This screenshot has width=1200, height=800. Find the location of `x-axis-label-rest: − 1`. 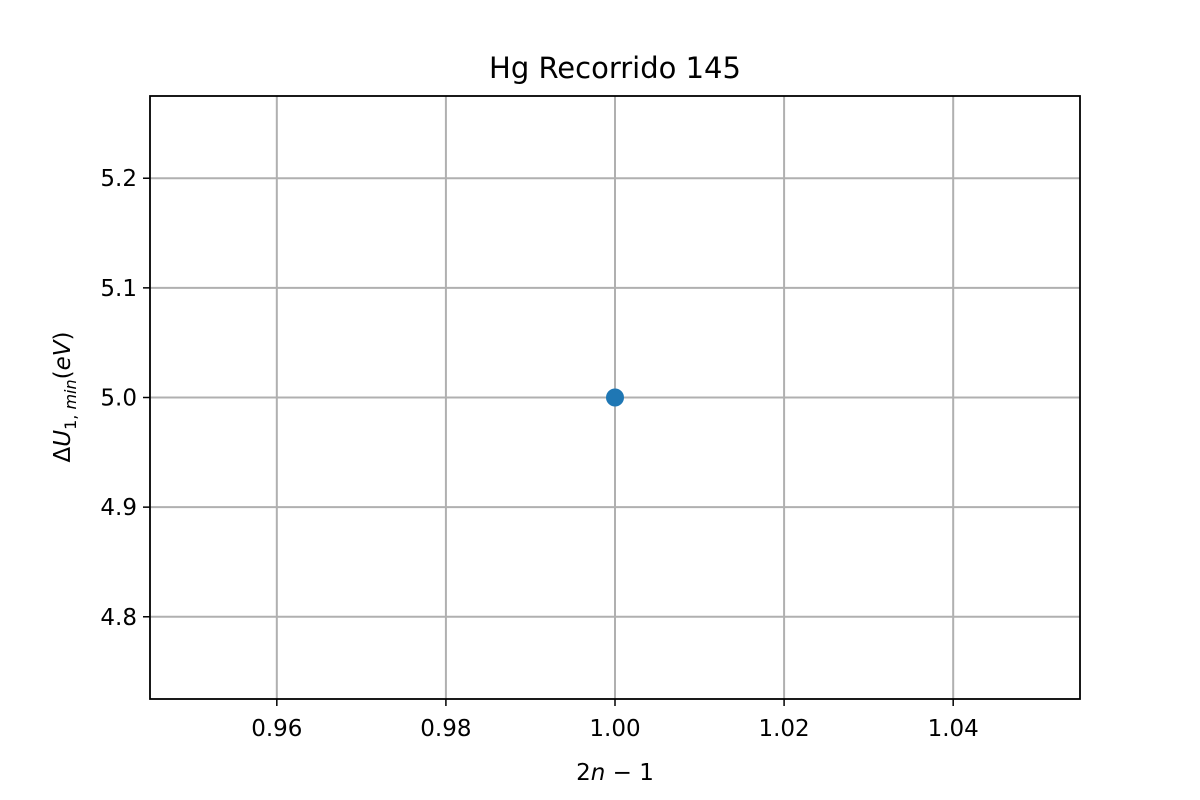

x-axis-label-rest: − 1 is located at coordinates (629, 773).